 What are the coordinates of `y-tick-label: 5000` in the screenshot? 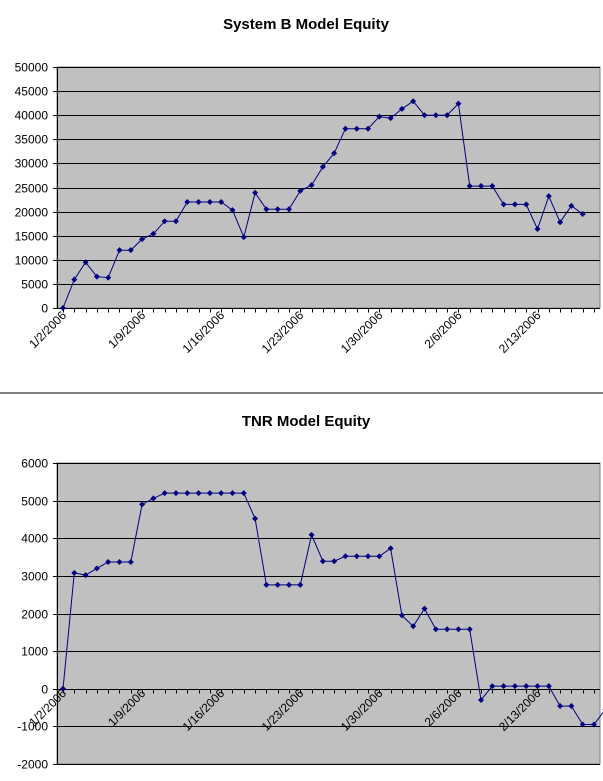 It's located at (34, 285).